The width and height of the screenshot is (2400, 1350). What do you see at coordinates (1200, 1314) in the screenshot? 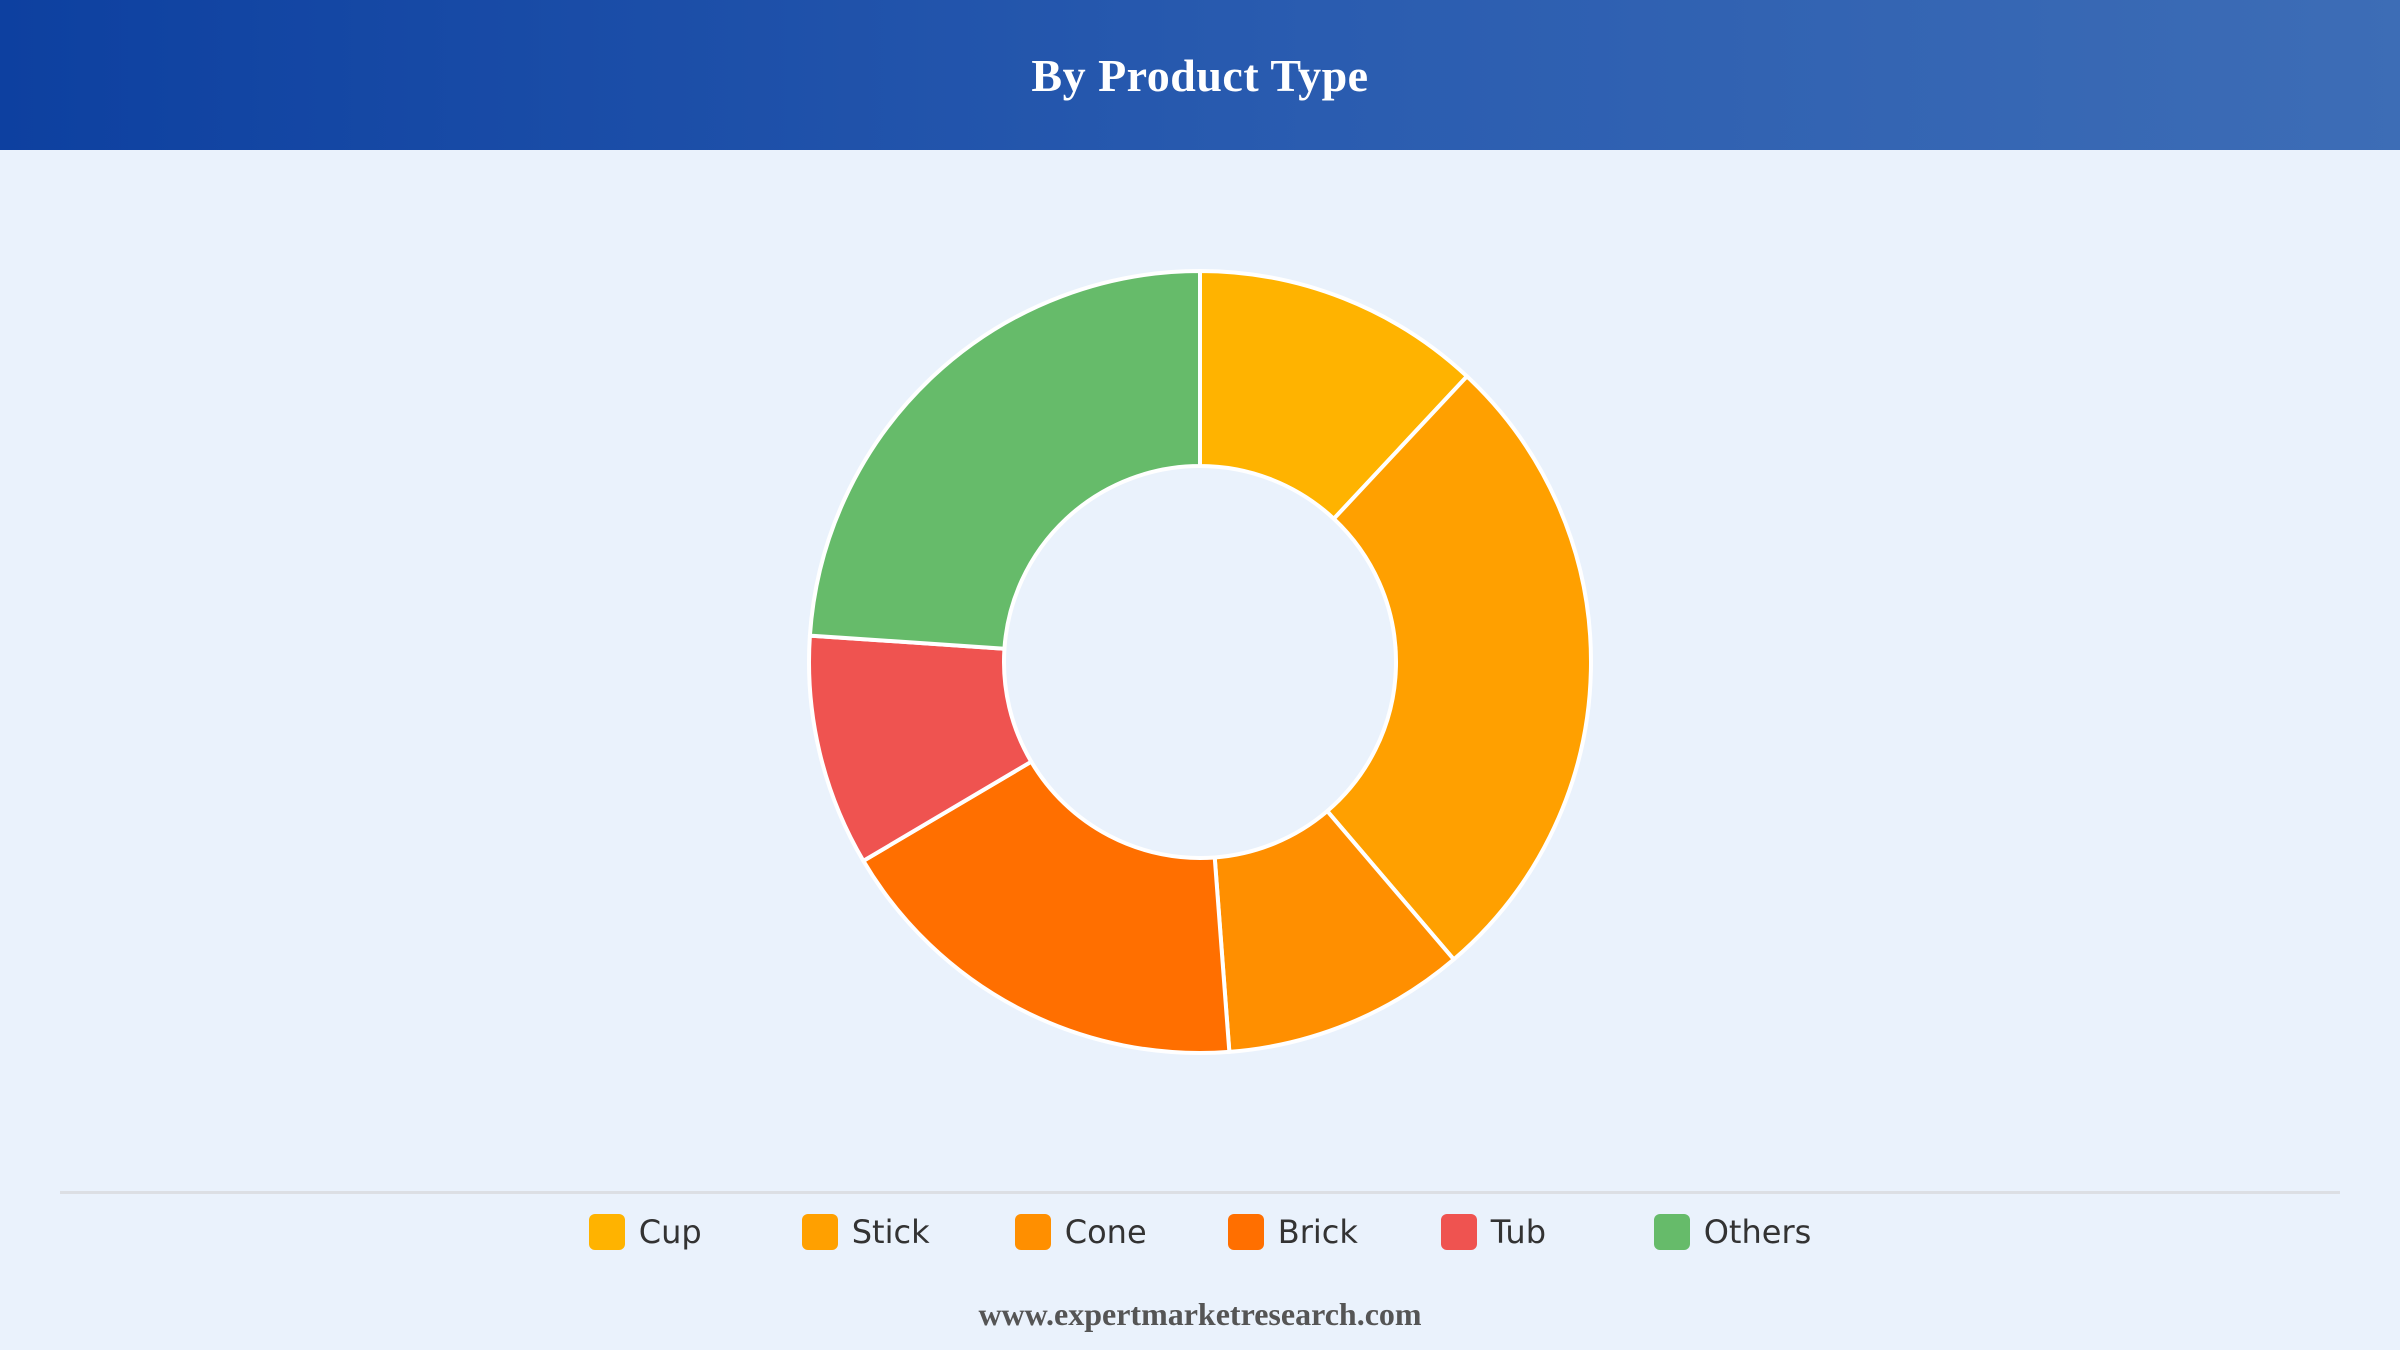
I see `source-footer: www.expertmarketresearch.com` at bounding box center [1200, 1314].